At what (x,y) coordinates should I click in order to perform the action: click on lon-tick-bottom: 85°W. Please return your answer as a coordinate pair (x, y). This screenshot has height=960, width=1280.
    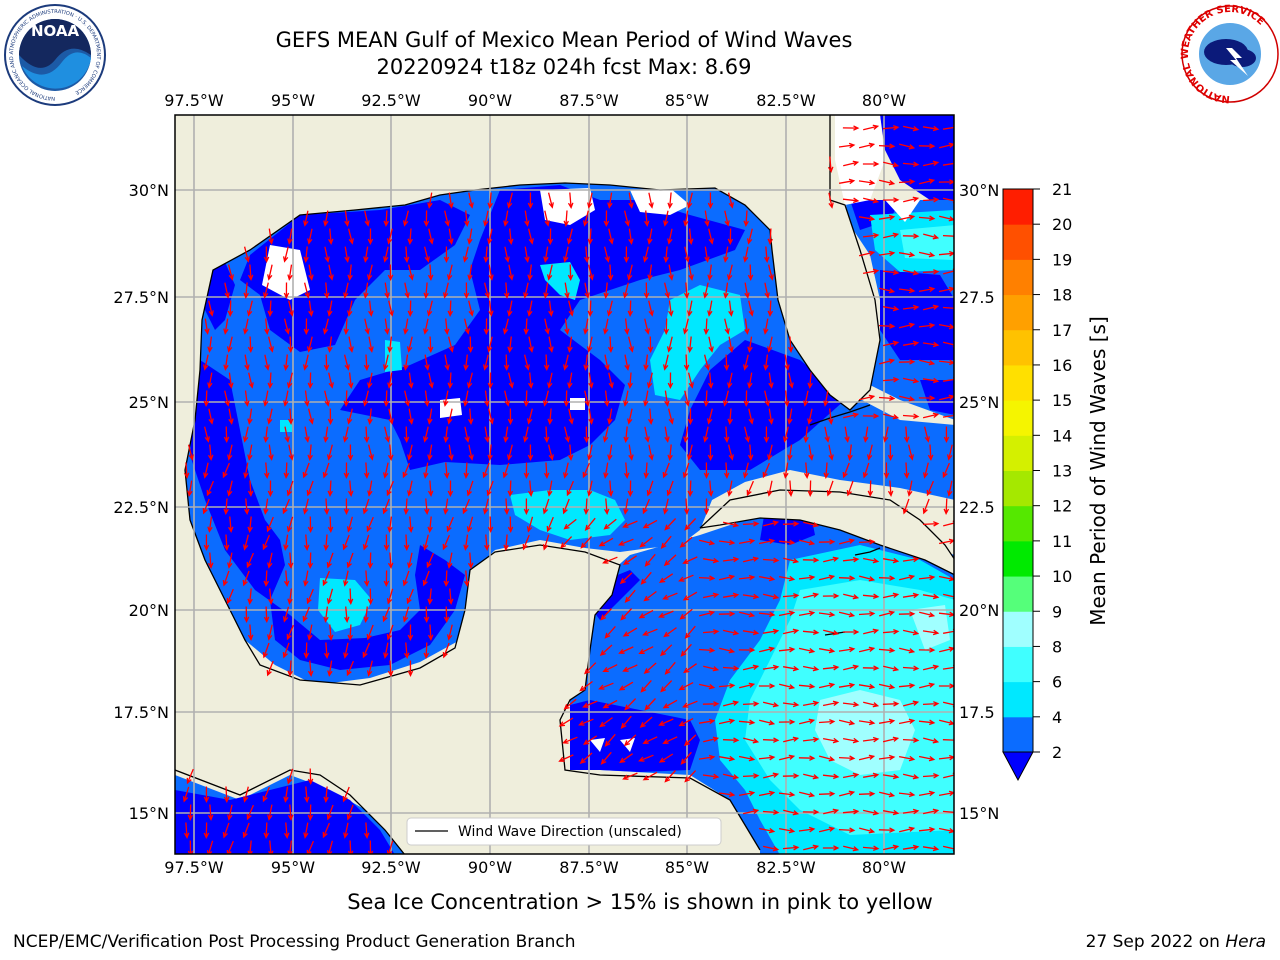
    Looking at the image, I should click on (687, 867).